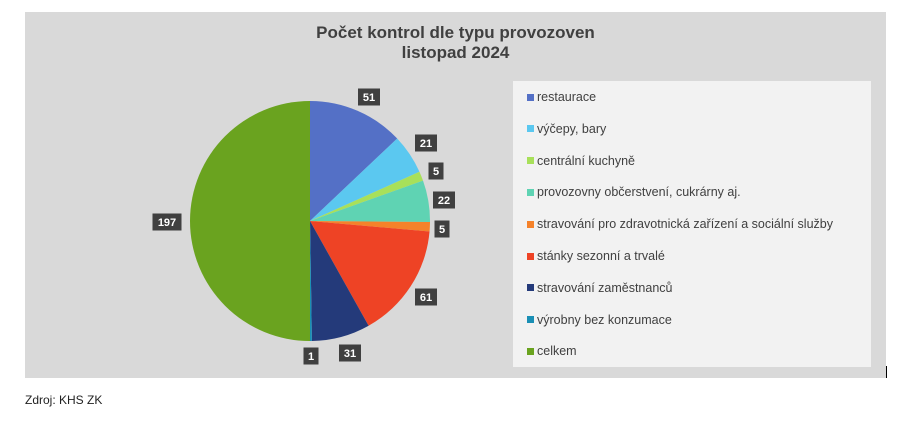  I want to click on data-label: 31, so click(350, 353).